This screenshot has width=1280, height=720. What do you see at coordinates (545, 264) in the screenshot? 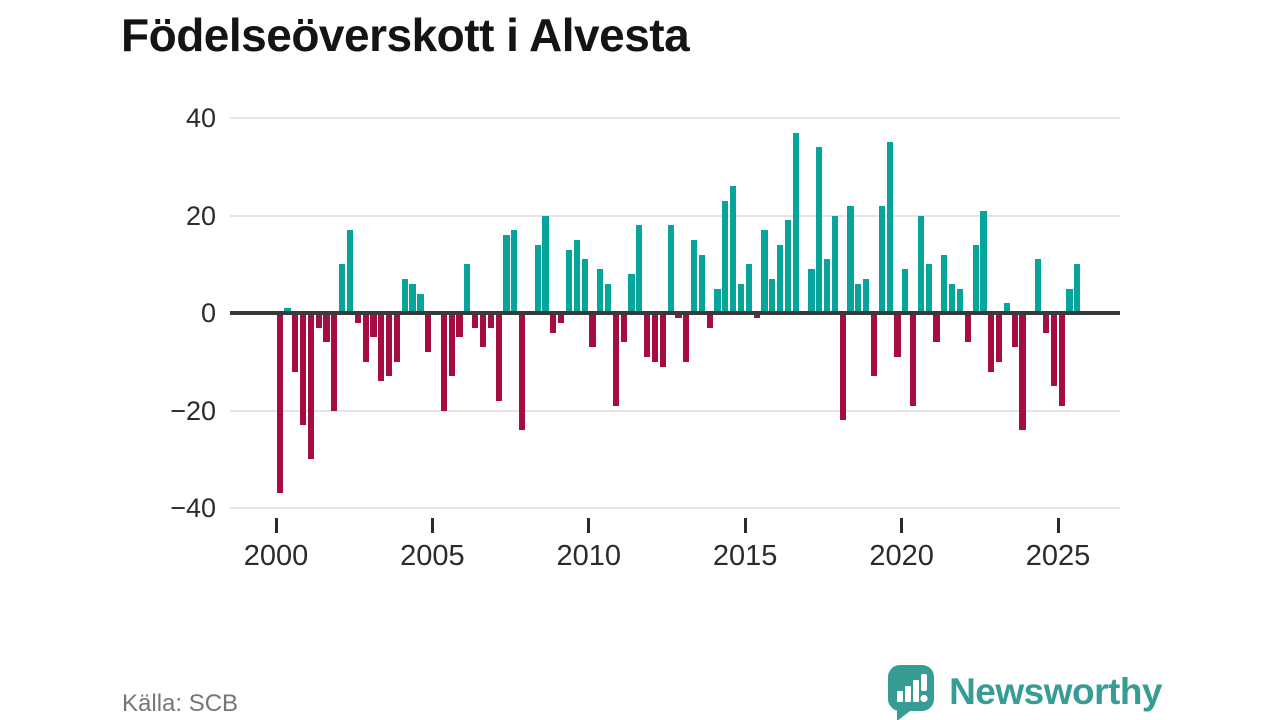
I see `bar-2008-q3` at bounding box center [545, 264].